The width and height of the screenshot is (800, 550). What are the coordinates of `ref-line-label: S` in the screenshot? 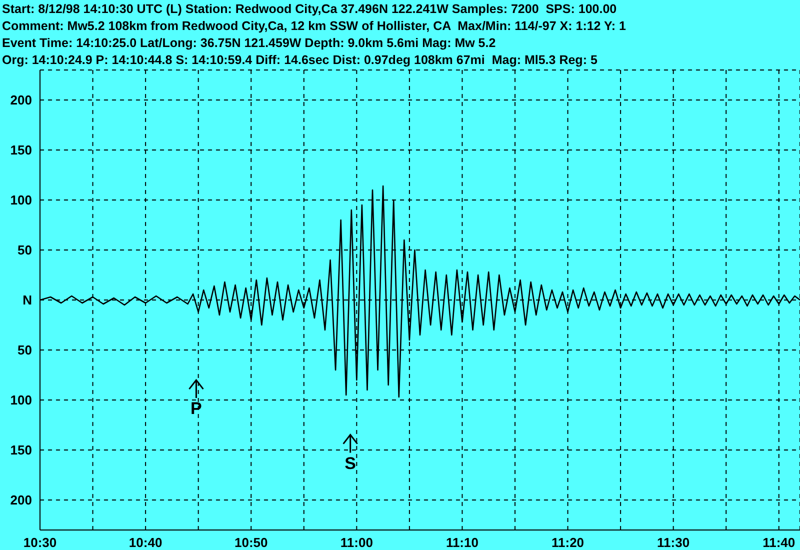 It's located at (350, 463).